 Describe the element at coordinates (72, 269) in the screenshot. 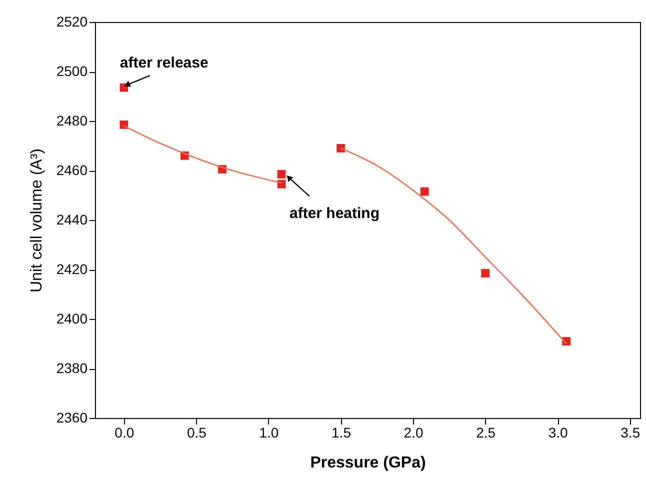

I see `y-tick-label: 2420` at that location.